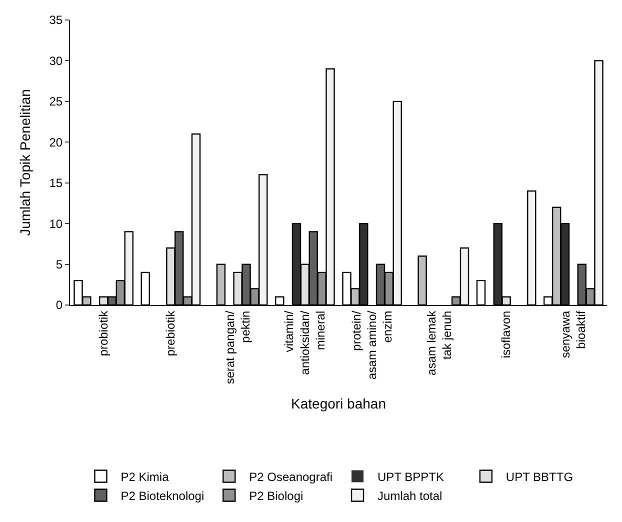 The width and height of the screenshot is (622, 522). What do you see at coordinates (540, 477) in the screenshot?
I see `legend-label: UPT BBTTG` at bounding box center [540, 477].